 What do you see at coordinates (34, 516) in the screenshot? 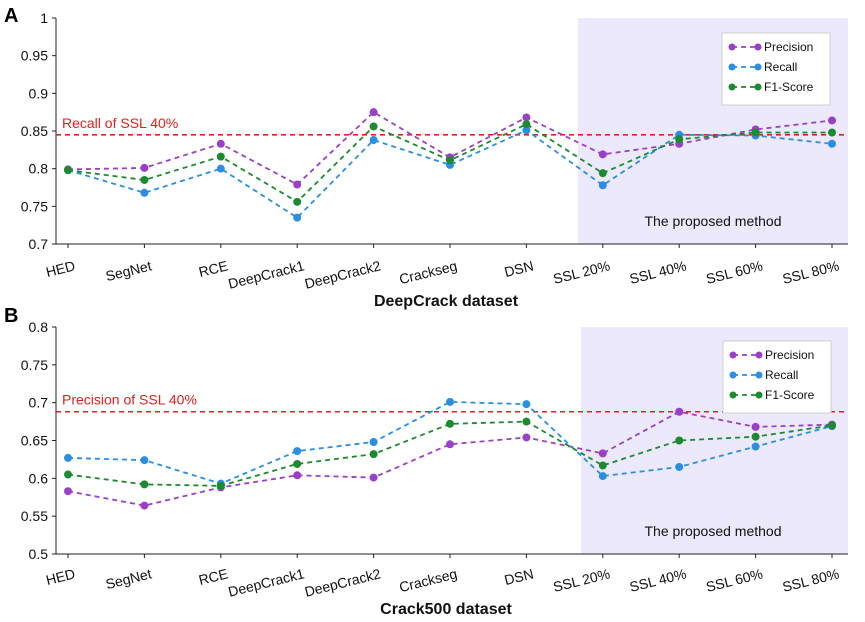
I see `y-tick-label: 0.55` at bounding box center [34, 516].